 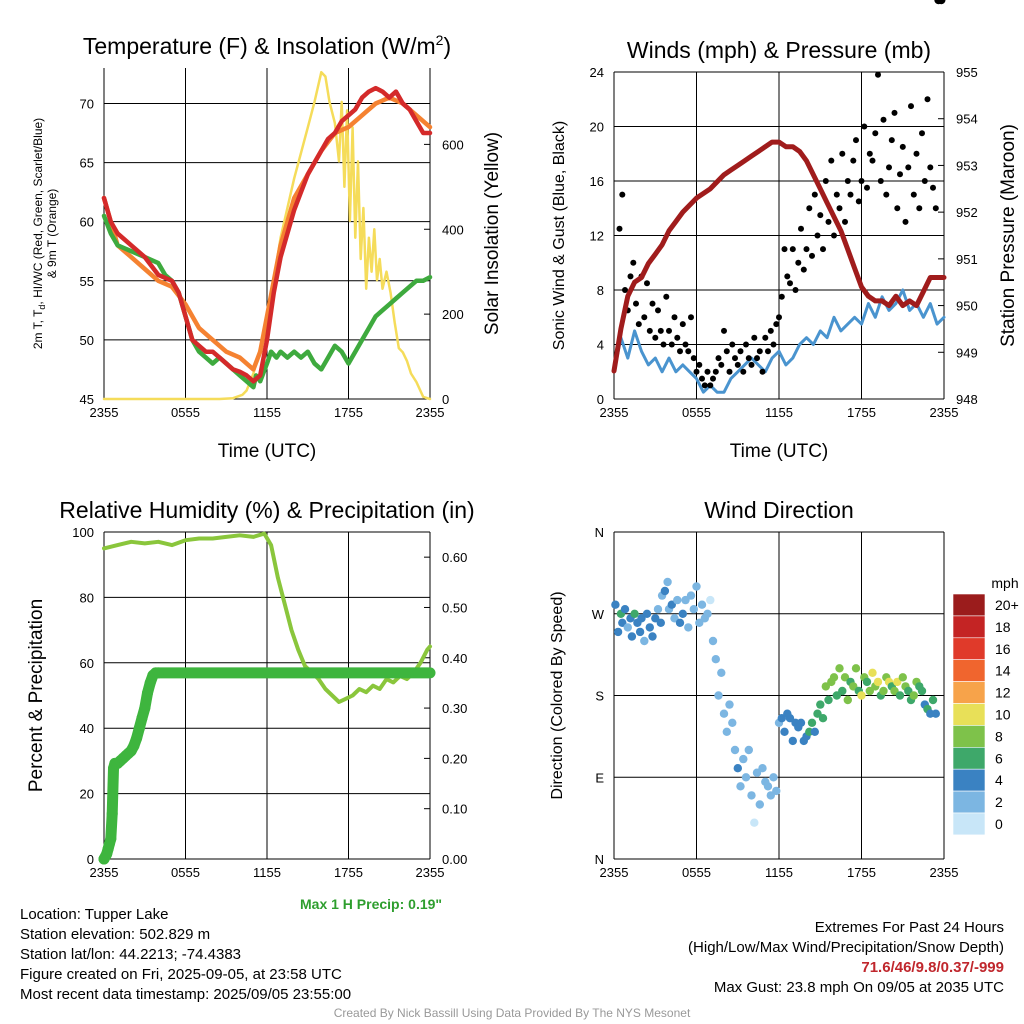 What do you see at coordinates (445, 399) in the screenshot?
I see `y-right-tick-label: 0` at bounding box center [445, 399].